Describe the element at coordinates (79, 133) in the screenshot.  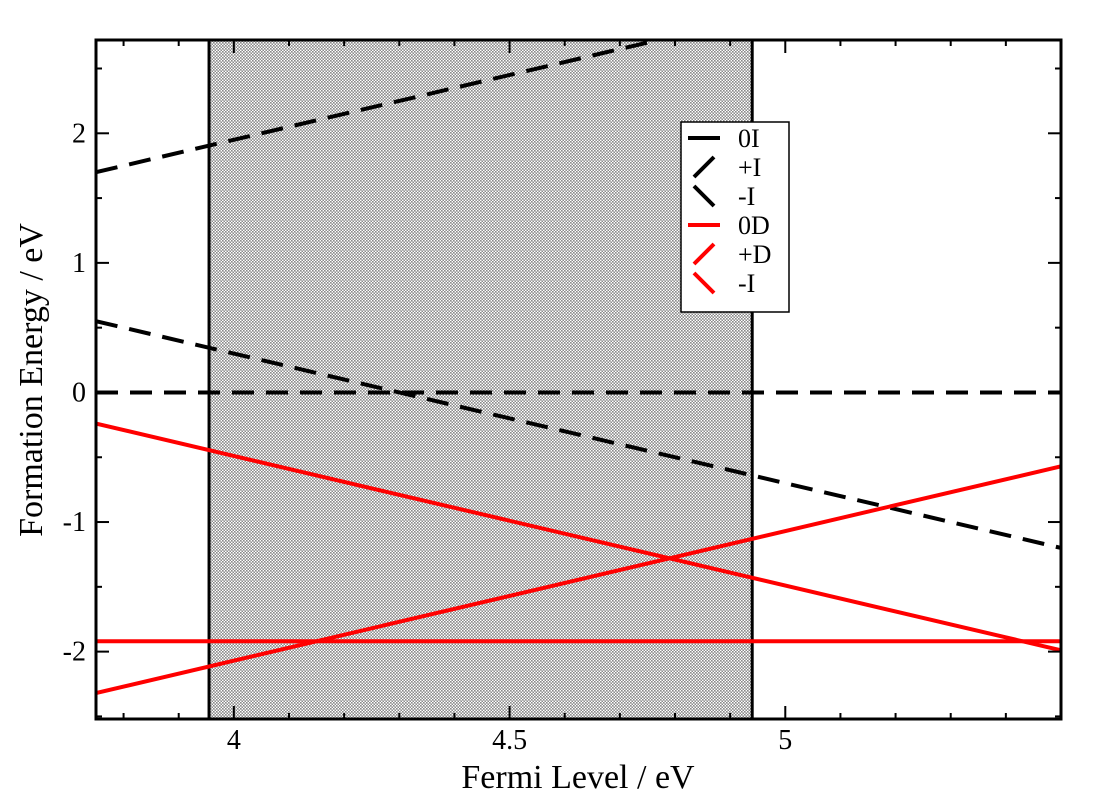
I see `y-tick-label-4: 2` at that location.